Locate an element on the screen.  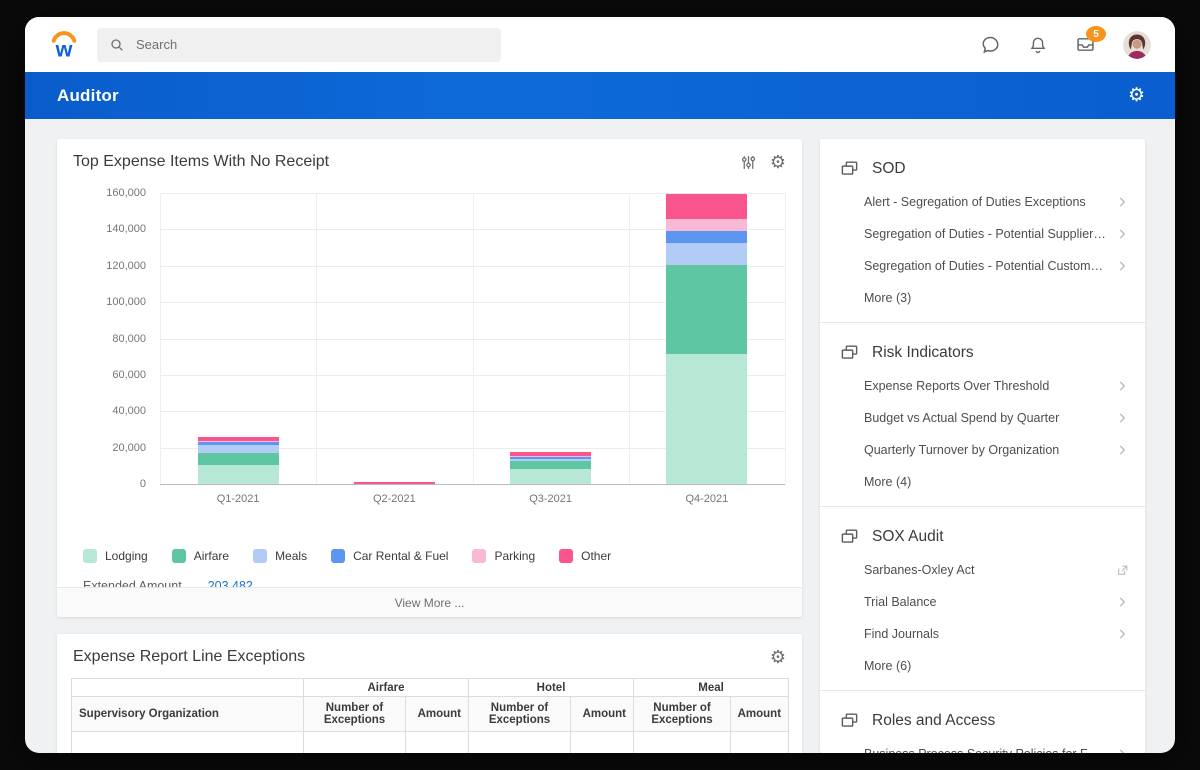
legend-item: Parking is located at coordinates (503, 556).